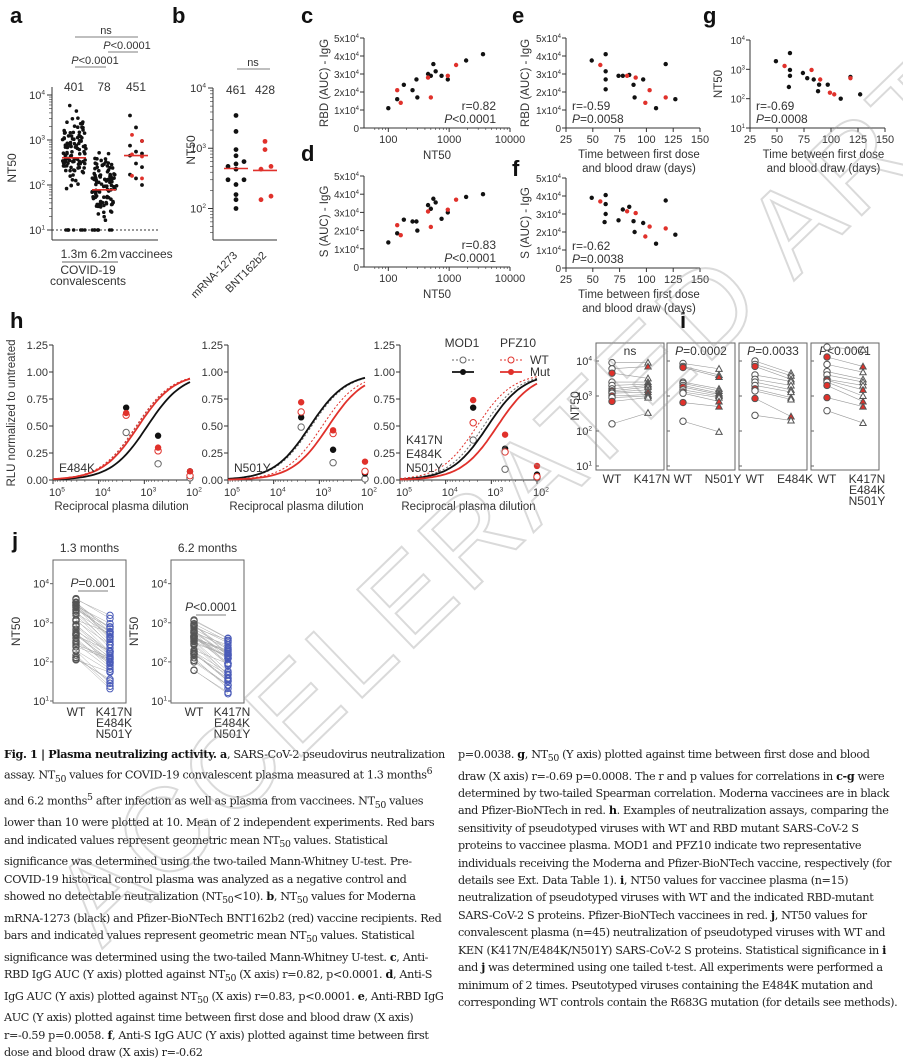 The height and width of the screenshot is (1062, 903). Describe the element at coordinates (207, 548) in the screenshot. I see `subplot-title: 6.2 months` at that location.